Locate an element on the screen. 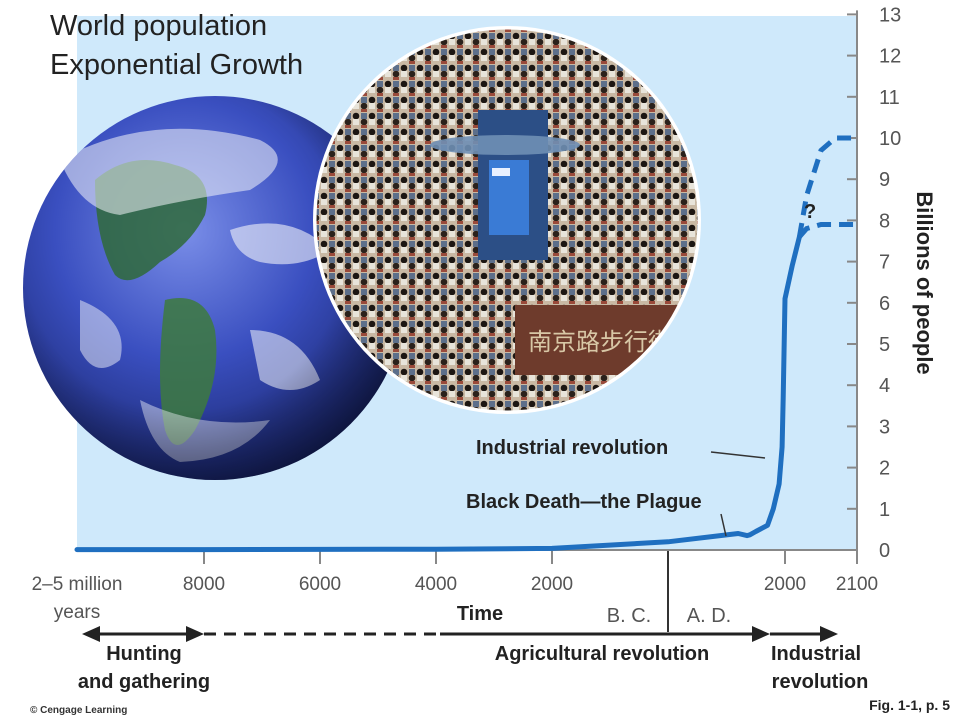 This screenshot has height=720, width=960. era-label-bc: B. C. is located at coordinates (629, 616).